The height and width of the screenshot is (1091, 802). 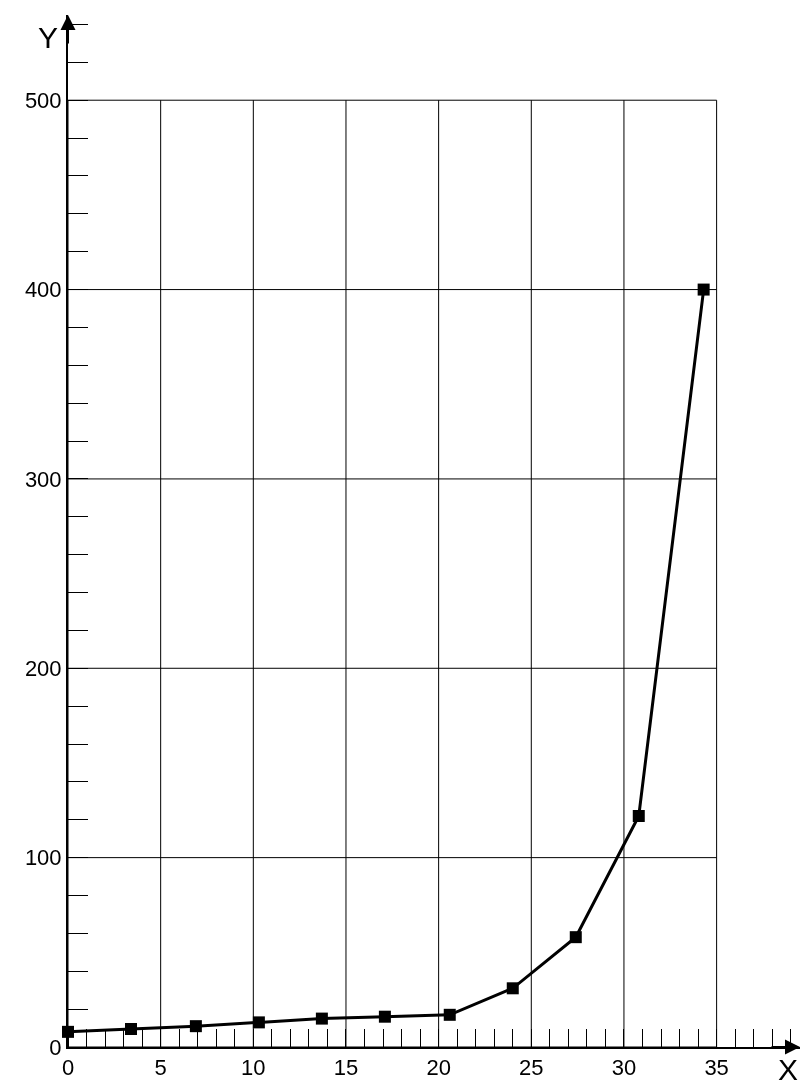 I want to click on y-tick-label: 300, so click(x=43, y=479).